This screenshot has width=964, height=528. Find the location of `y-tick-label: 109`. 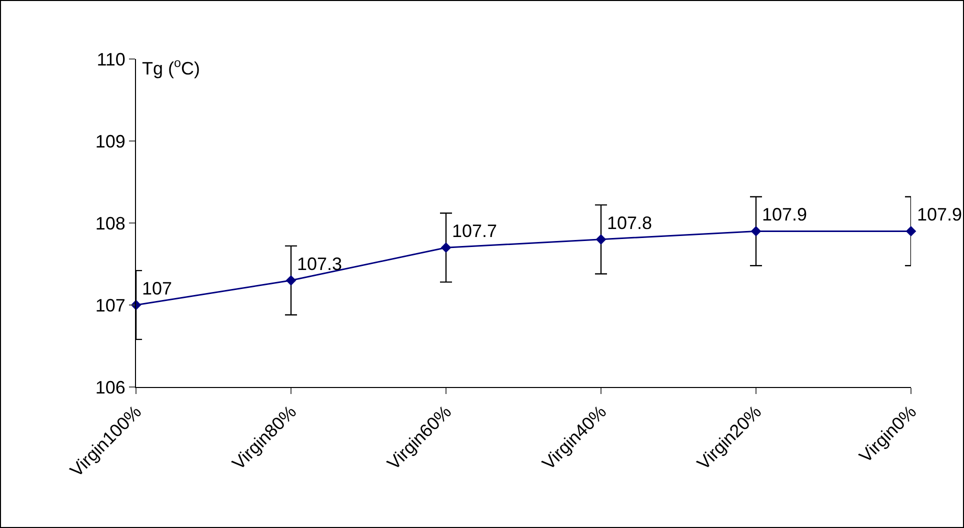

y-tick-label: 109 is located at coordinates (110, 141).